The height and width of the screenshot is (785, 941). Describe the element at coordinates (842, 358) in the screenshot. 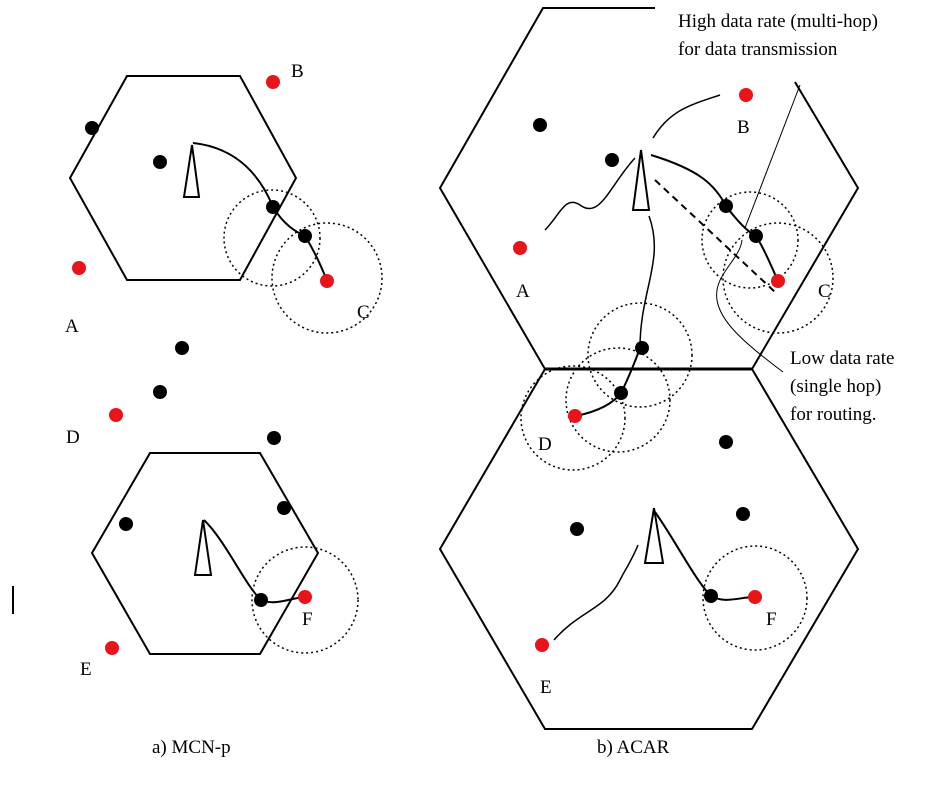

I see `annotation-low-line-1: Low data rate` at that location.